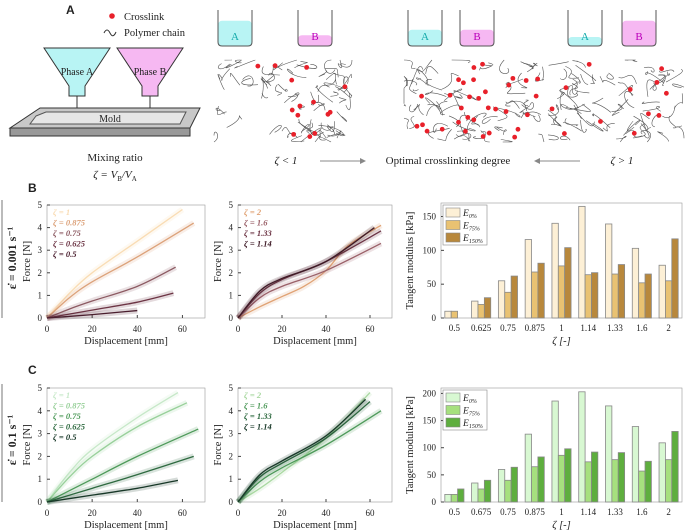 The image size is (685, 530). Describe the element at coordinates (256, 223) in the screenshot. I see `legend-entry: ζ = 1.6` at that location.